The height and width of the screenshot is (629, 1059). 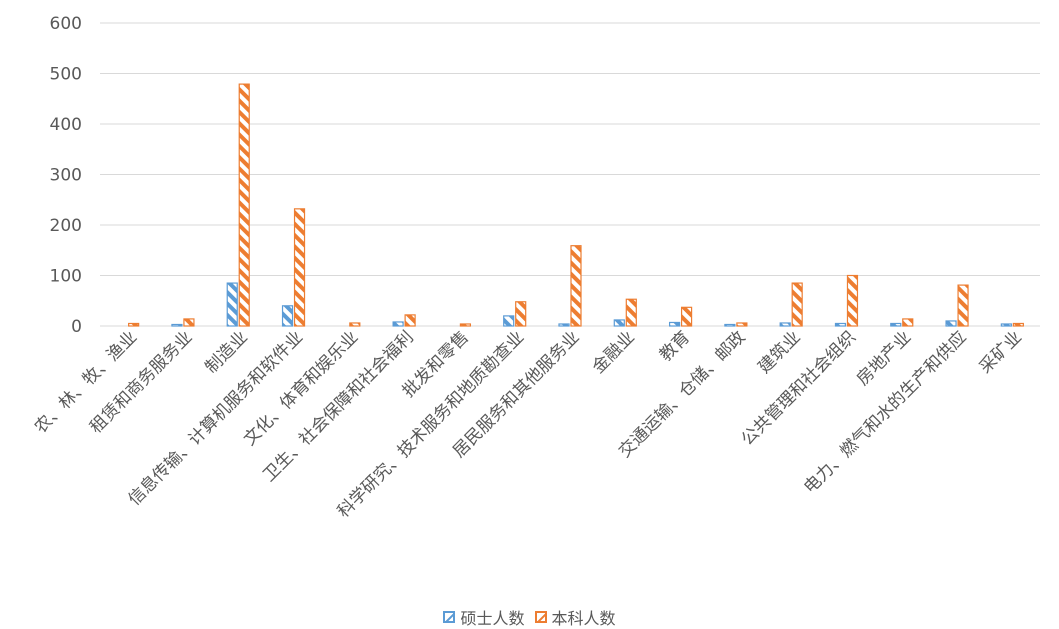 I want to click on legend-swatch-master, so click(x=449, y=617).